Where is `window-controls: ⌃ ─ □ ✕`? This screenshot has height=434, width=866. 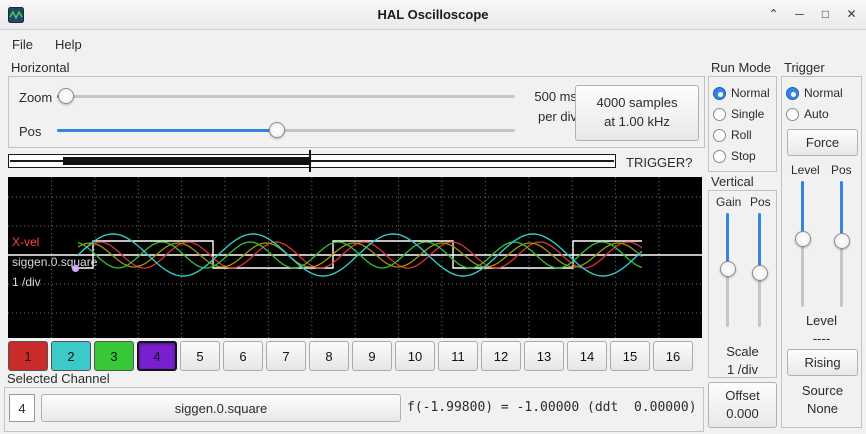 window-controls: ⌃ ─ □ ✕ is located at coordinates (812, 14).